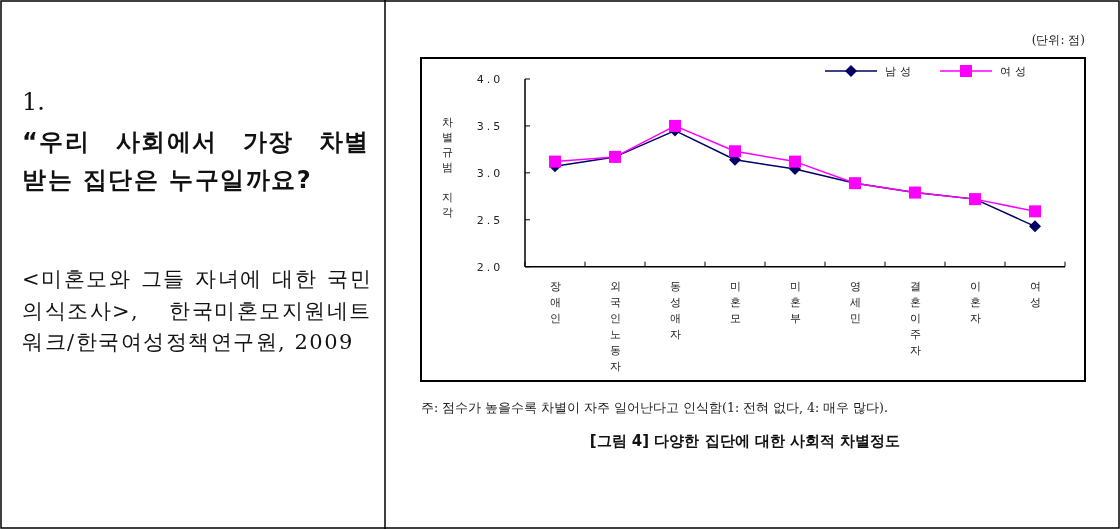 Image resolution: width=1120 pixels, height=529 pixels. What do you see at coordinates (490, 79) in the screenshot?
I see `y-tick-label: 4.0` at bounding box center [490, 79].